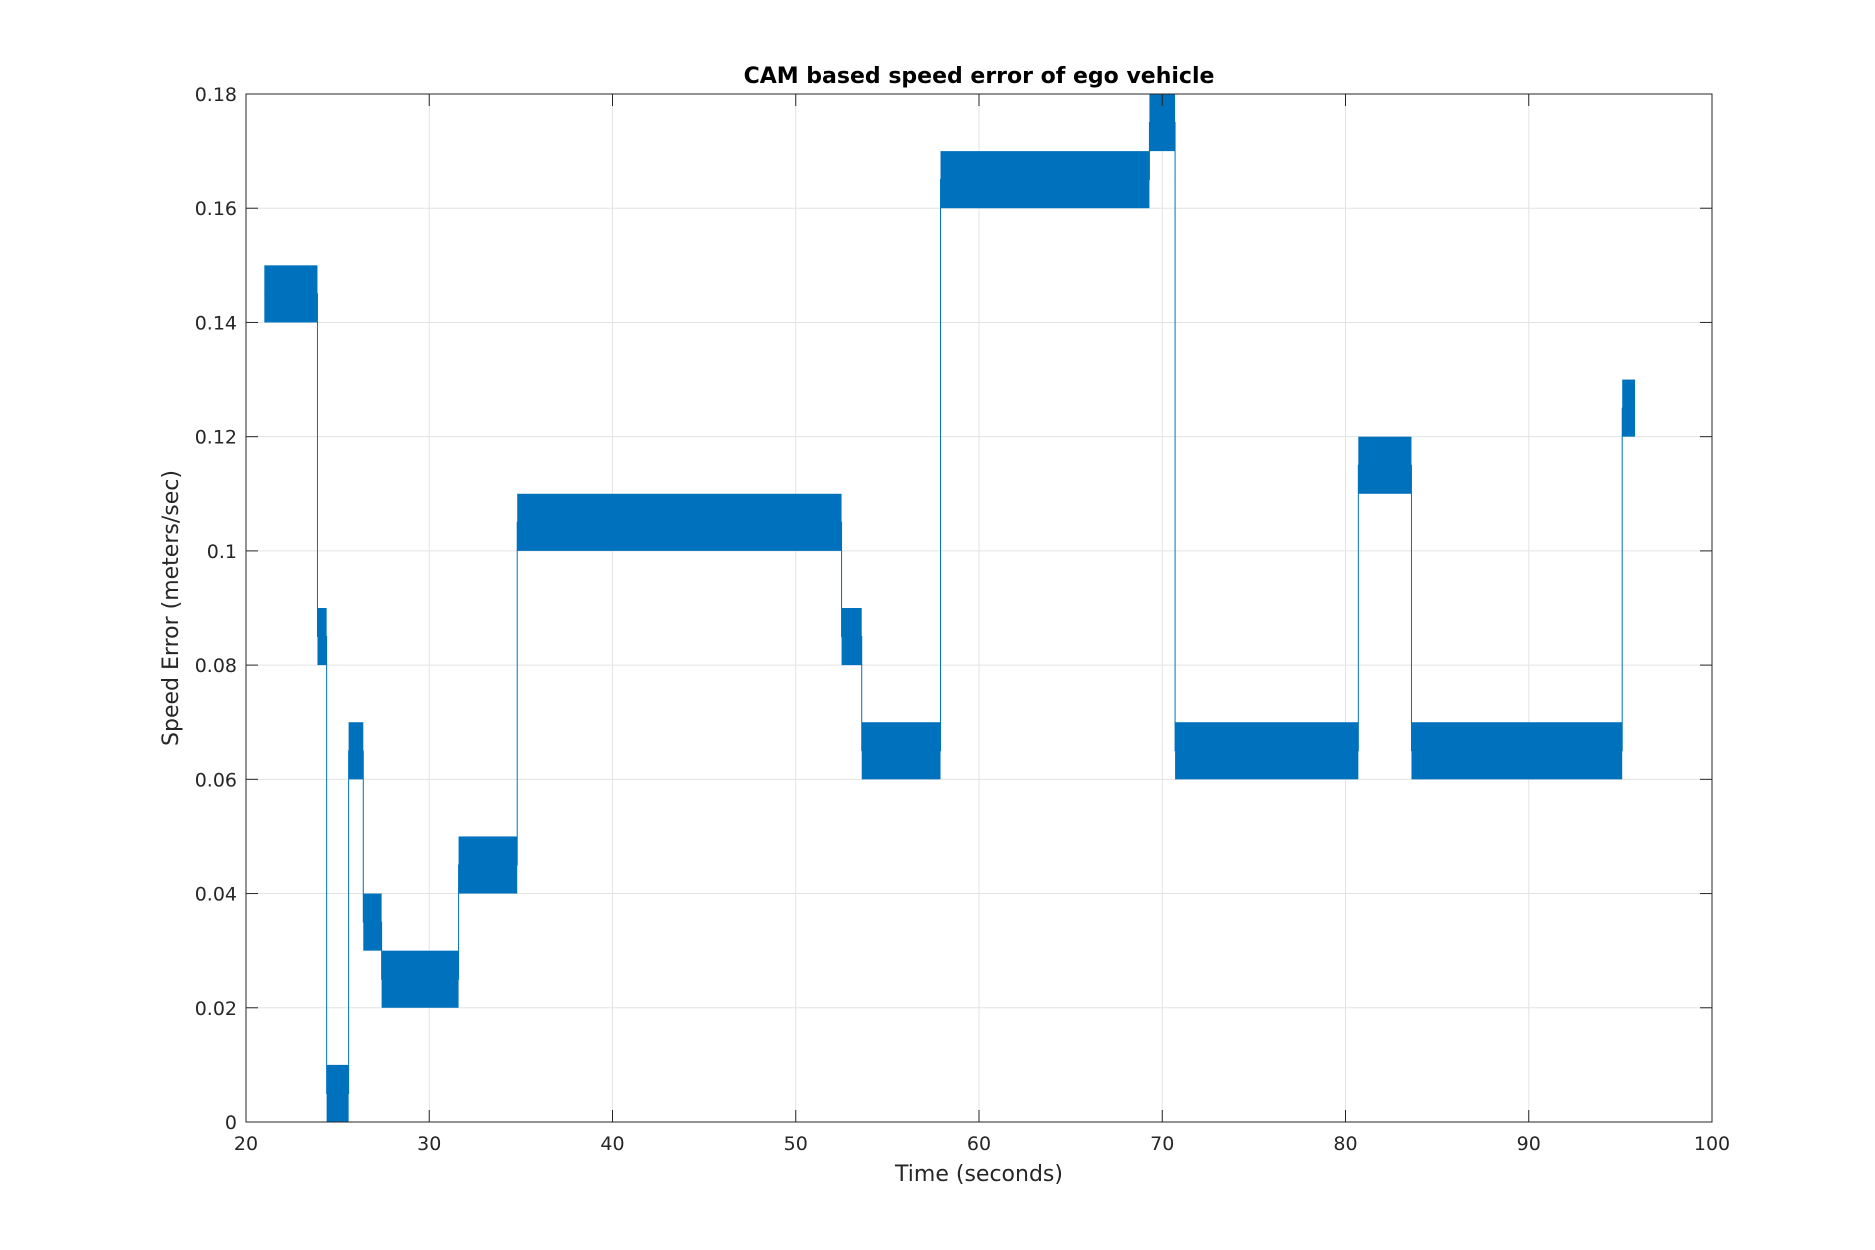  What do you see at coordinates (216, 95) in the screenshot?
I see `y-tick-label: 0.18` at bounding box center [216, 95].